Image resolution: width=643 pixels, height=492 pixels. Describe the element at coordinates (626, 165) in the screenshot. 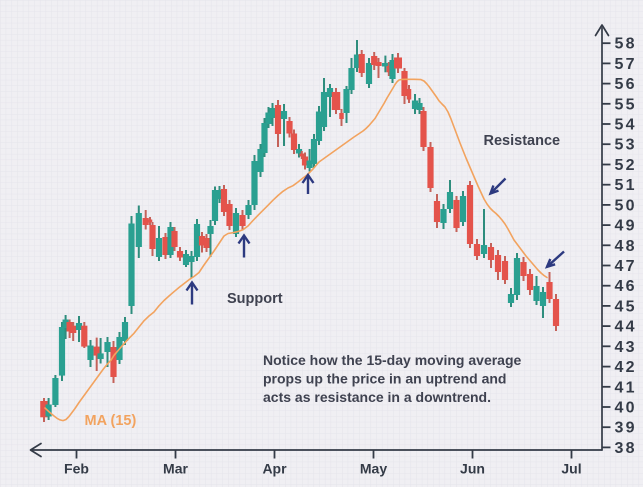

I see `svg-text: 52` at that location.